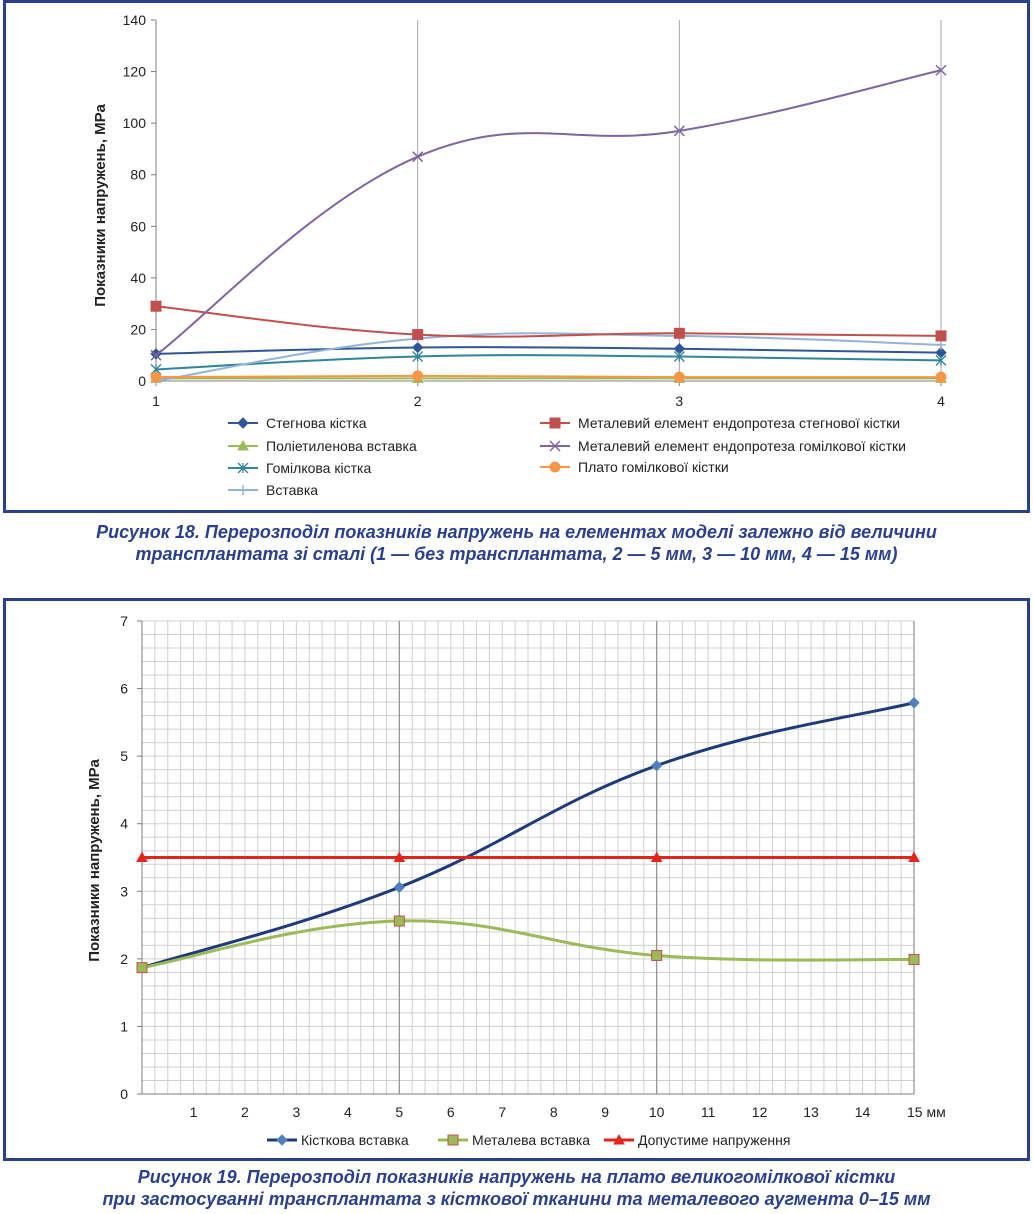 The image size is (1033, 1214). Describe the element at coordinates (653, 467) in the screenshot. I see `fig18-legend-label: Плато гомілкової кістки` at that location.